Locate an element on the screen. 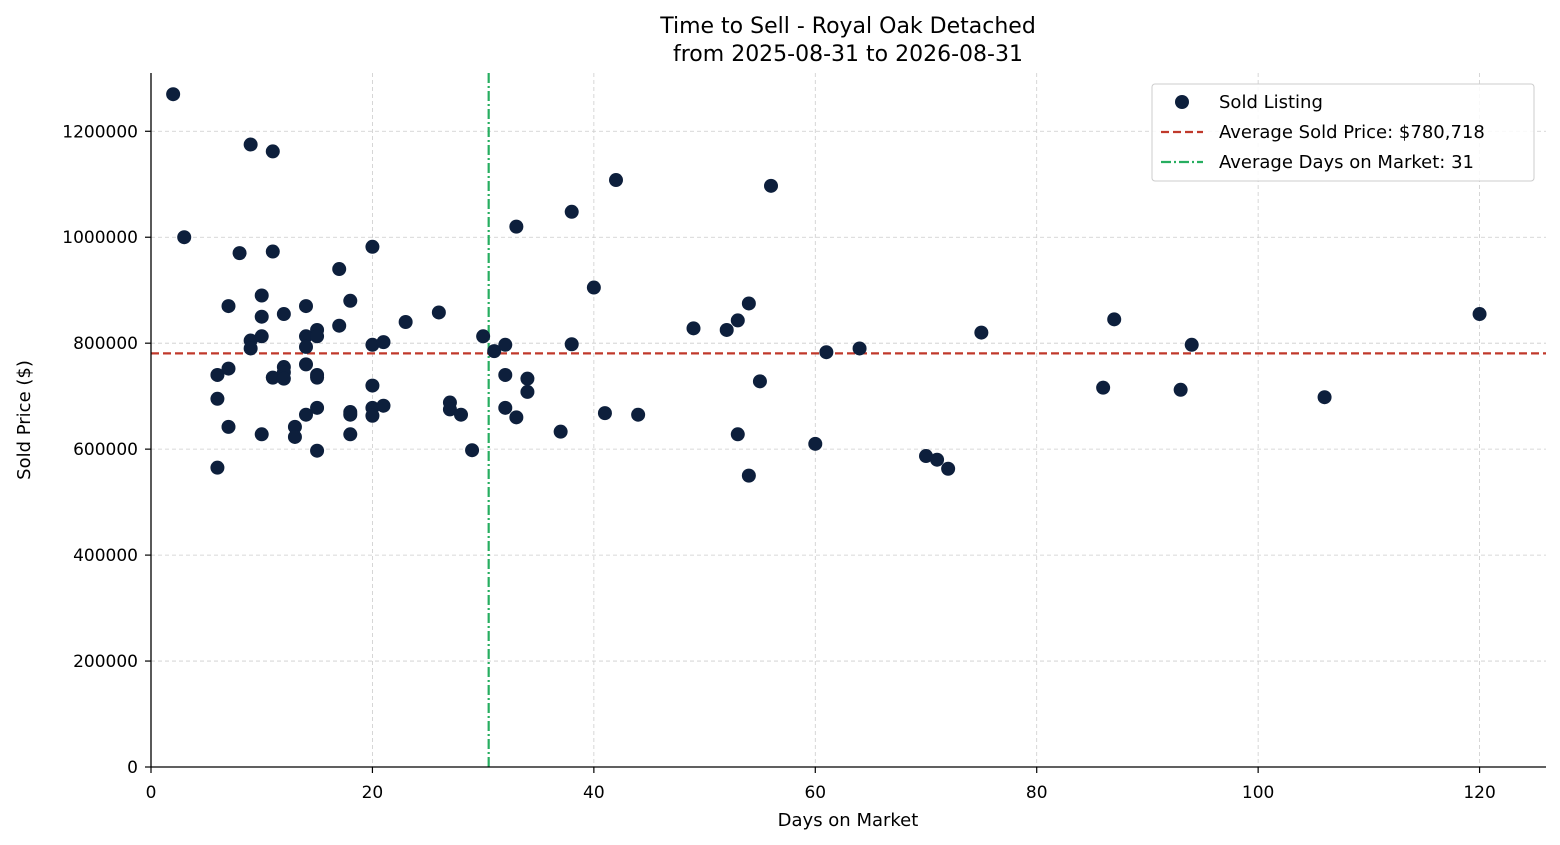 The width and height of the screenshot is (1560, 845). legend-box is located at coordinates (1343, 132).